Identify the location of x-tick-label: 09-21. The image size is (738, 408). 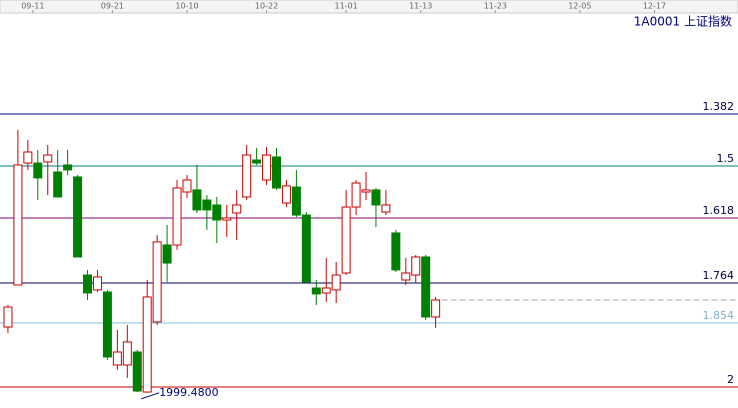
(112, 6).